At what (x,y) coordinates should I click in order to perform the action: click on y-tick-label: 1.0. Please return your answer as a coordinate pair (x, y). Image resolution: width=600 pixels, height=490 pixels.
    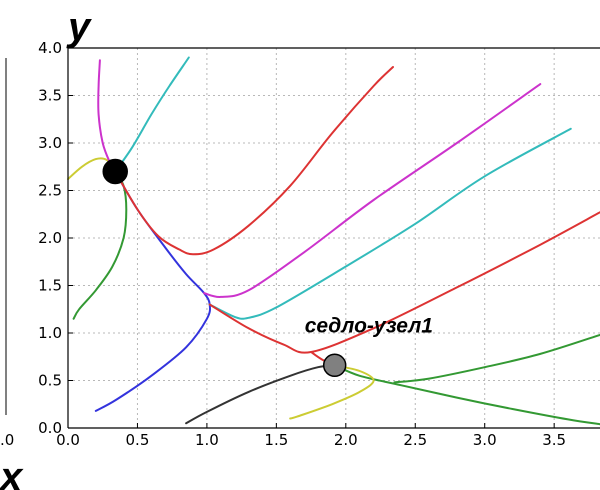
    Looking at the image, I should click on (50, 333).